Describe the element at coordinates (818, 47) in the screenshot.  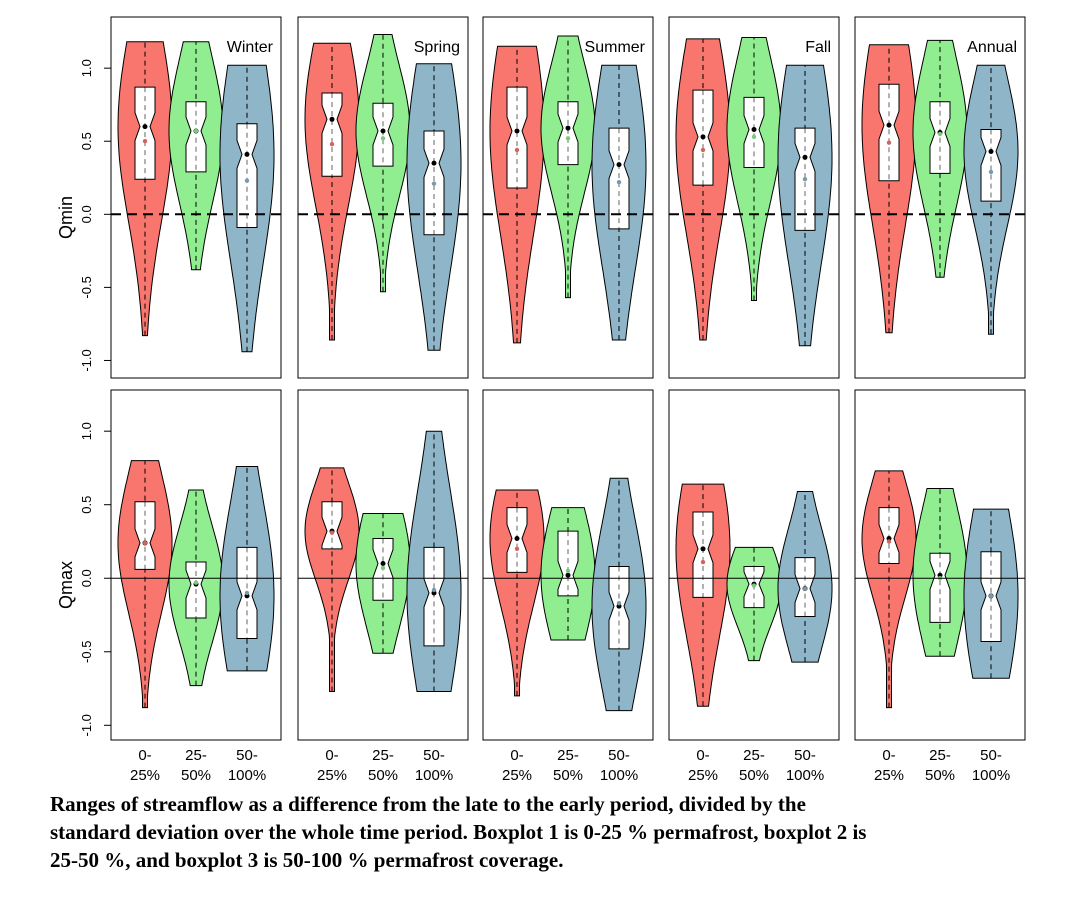
I see `panel-title: Fall` at that location.